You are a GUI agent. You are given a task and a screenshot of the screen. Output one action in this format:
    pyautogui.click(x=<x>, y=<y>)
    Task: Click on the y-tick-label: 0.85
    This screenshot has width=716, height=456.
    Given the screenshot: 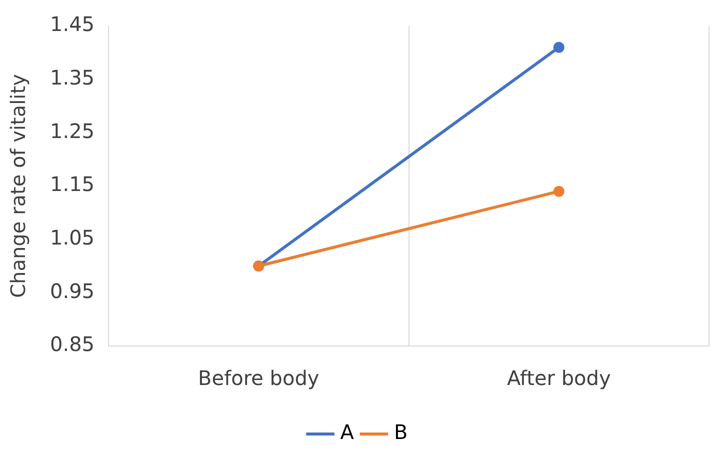 What is the action you would take?
    pyautogui.click(x=72, y=344)
    